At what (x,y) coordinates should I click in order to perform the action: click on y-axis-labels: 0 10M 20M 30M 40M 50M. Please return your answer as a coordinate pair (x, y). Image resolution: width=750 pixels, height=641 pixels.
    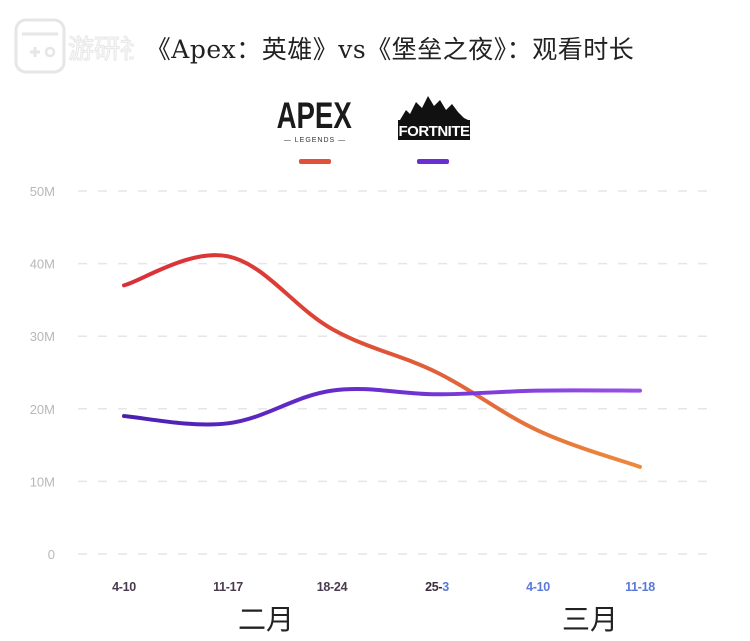
    Looking at the image, I should click on (42, 373).